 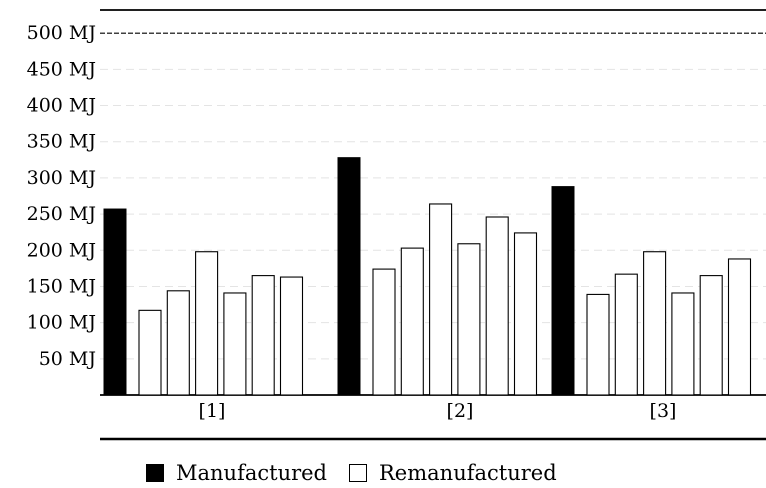 What do you see at coordinates (61, 69) in the screenshot?
I see `y-tick-label: 450 MJ` at bounding box center [61, 69].